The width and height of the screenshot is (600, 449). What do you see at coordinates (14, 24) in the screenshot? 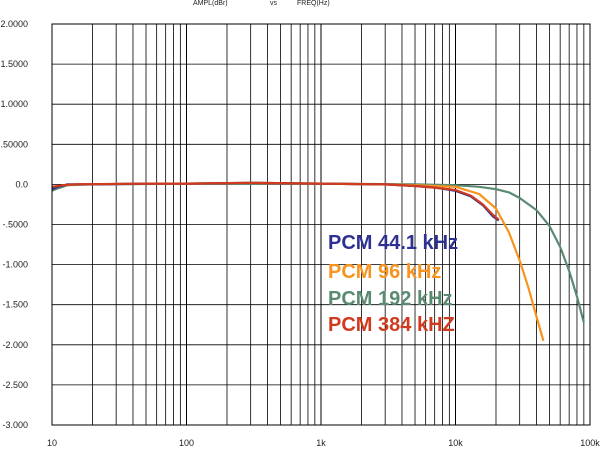
I see `y-tick-label: 2.0000` at bounding box center [14, 24].